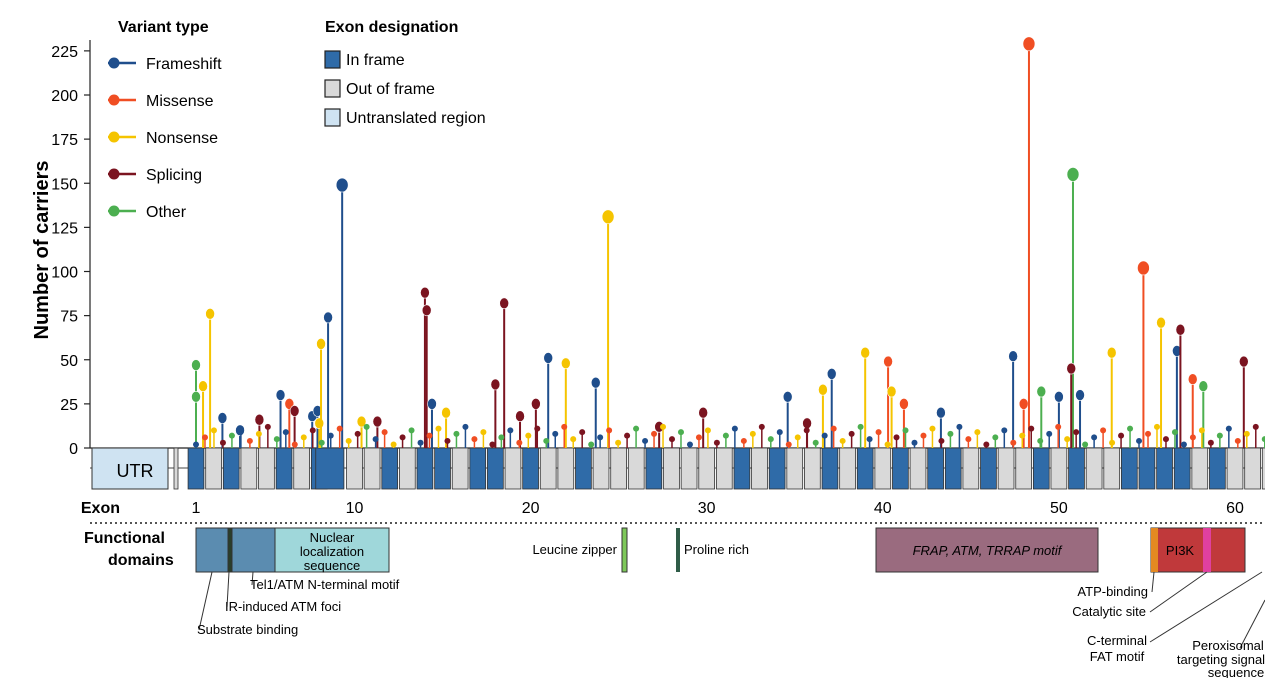 The image size is (1265, 678). What do you see at coordinates (1252, 624) in the screenshot?
I see `callout-peroxisomal-line` at bounding box center [1252, 624].